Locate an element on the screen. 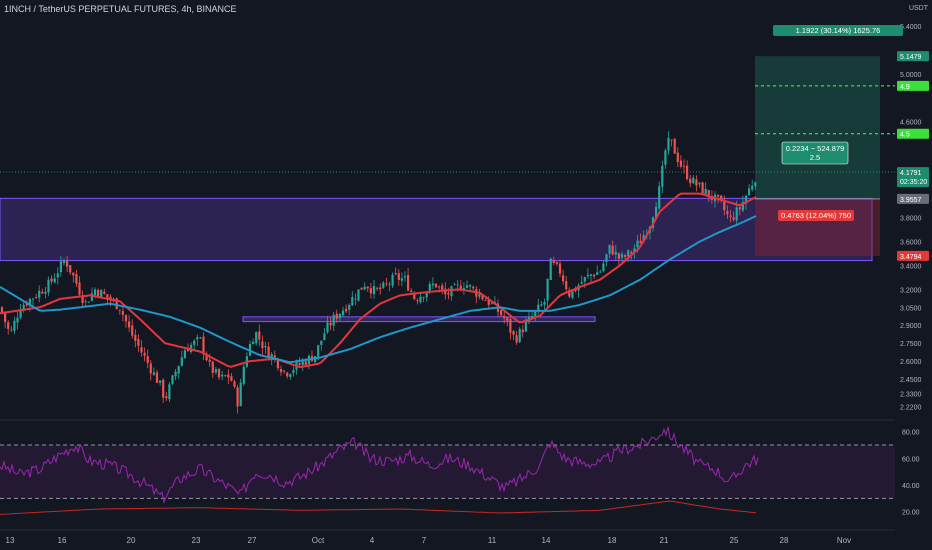  time-axis-label: 25 is located at coordinates (734, 540).